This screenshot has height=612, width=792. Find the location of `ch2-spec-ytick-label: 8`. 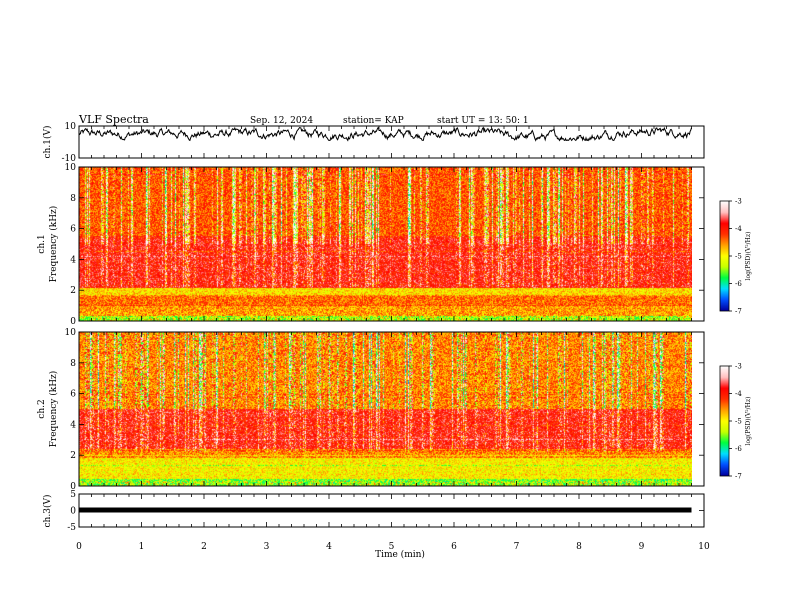

ch2-spec-ytick-label: 8 is located at coordinates (73, 364).